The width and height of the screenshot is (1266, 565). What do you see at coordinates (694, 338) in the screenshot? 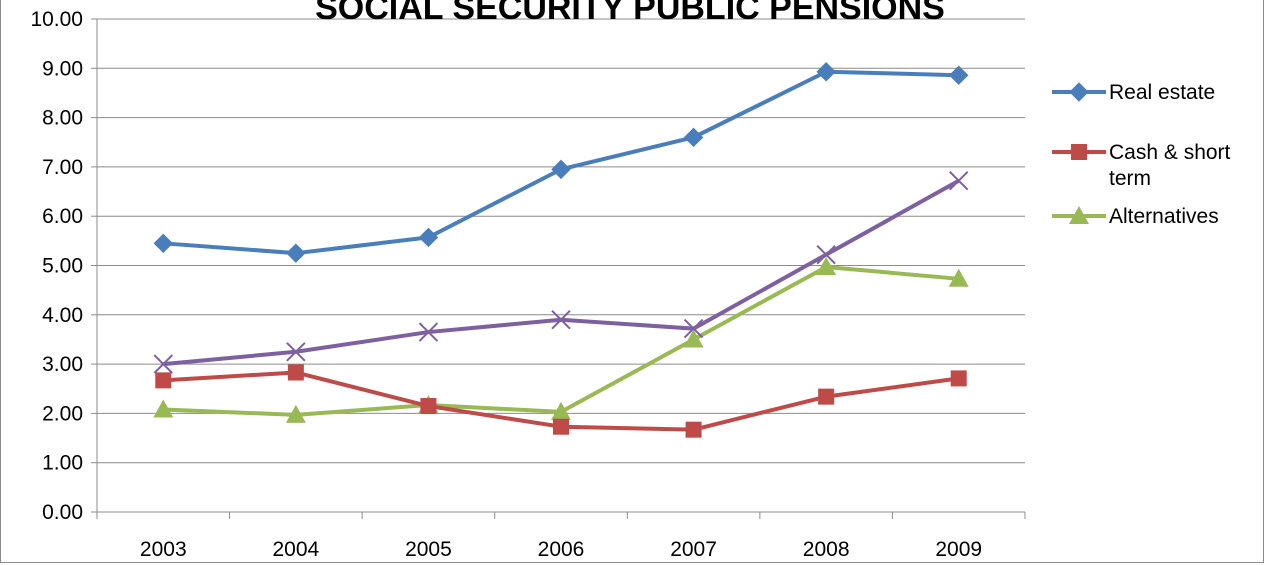
I see `data-point-triangle` at bounding box center [694, 338].